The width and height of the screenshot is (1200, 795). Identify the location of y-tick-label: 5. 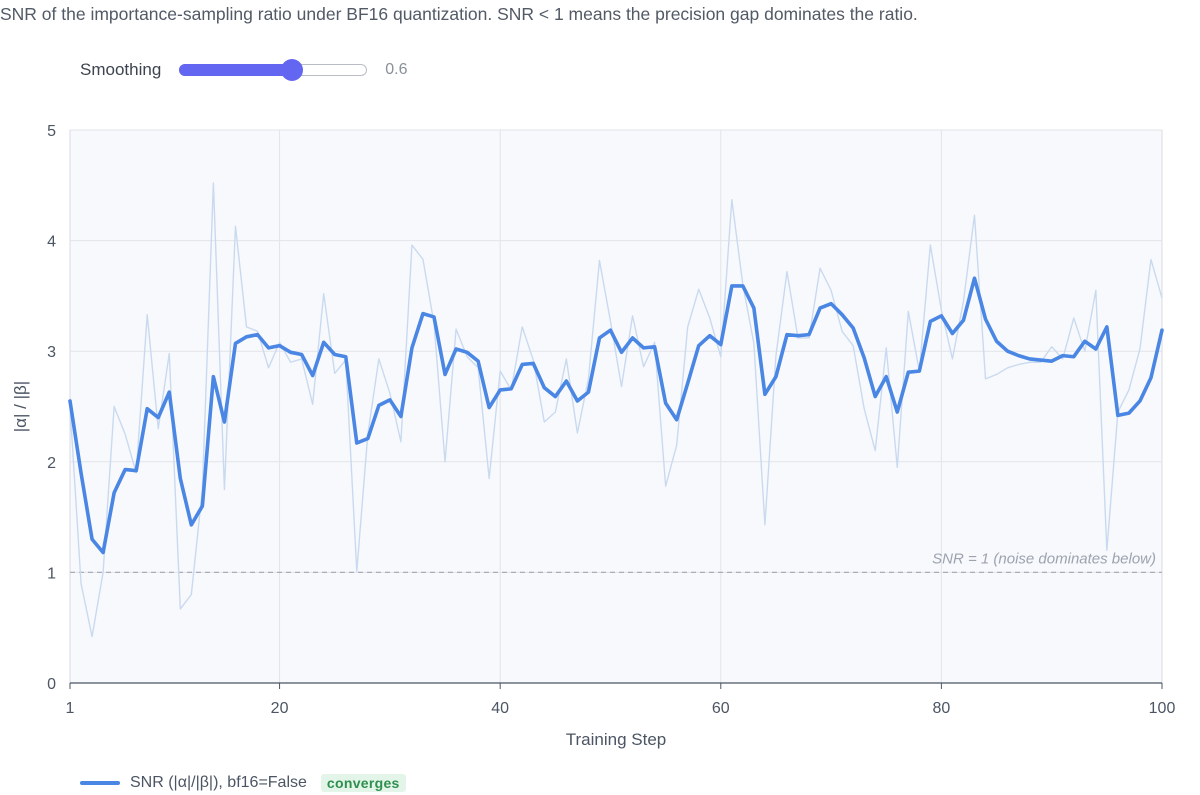
(51, 131).